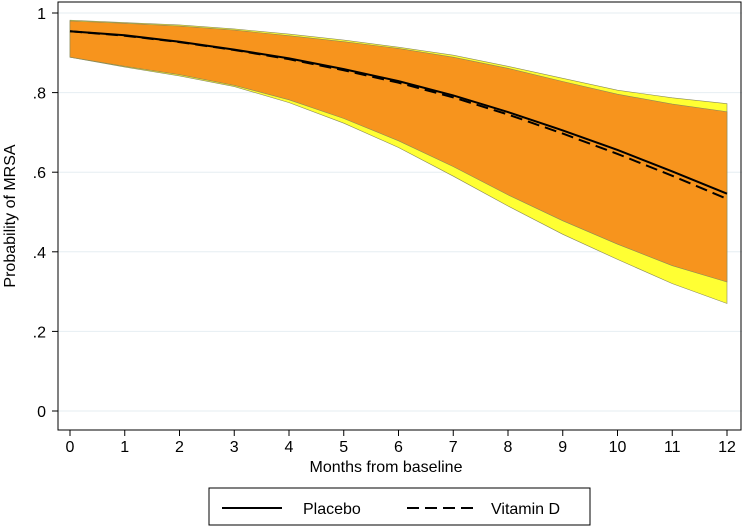 The image size is (742, 526). Describe the element at coordinates (398, 447) in the screenshot. I see `x-tick-label-6: 6` at that location.